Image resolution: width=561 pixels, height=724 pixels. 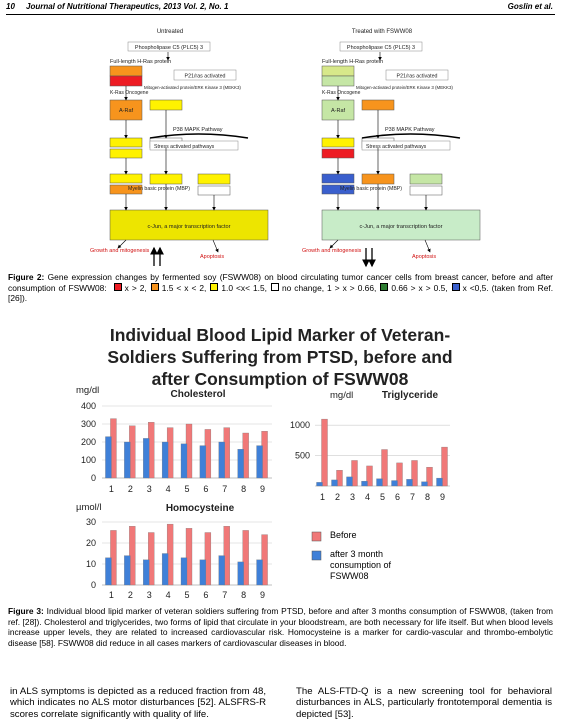 I want to click on y-tick-label: 0, so click(x=93, y=585).